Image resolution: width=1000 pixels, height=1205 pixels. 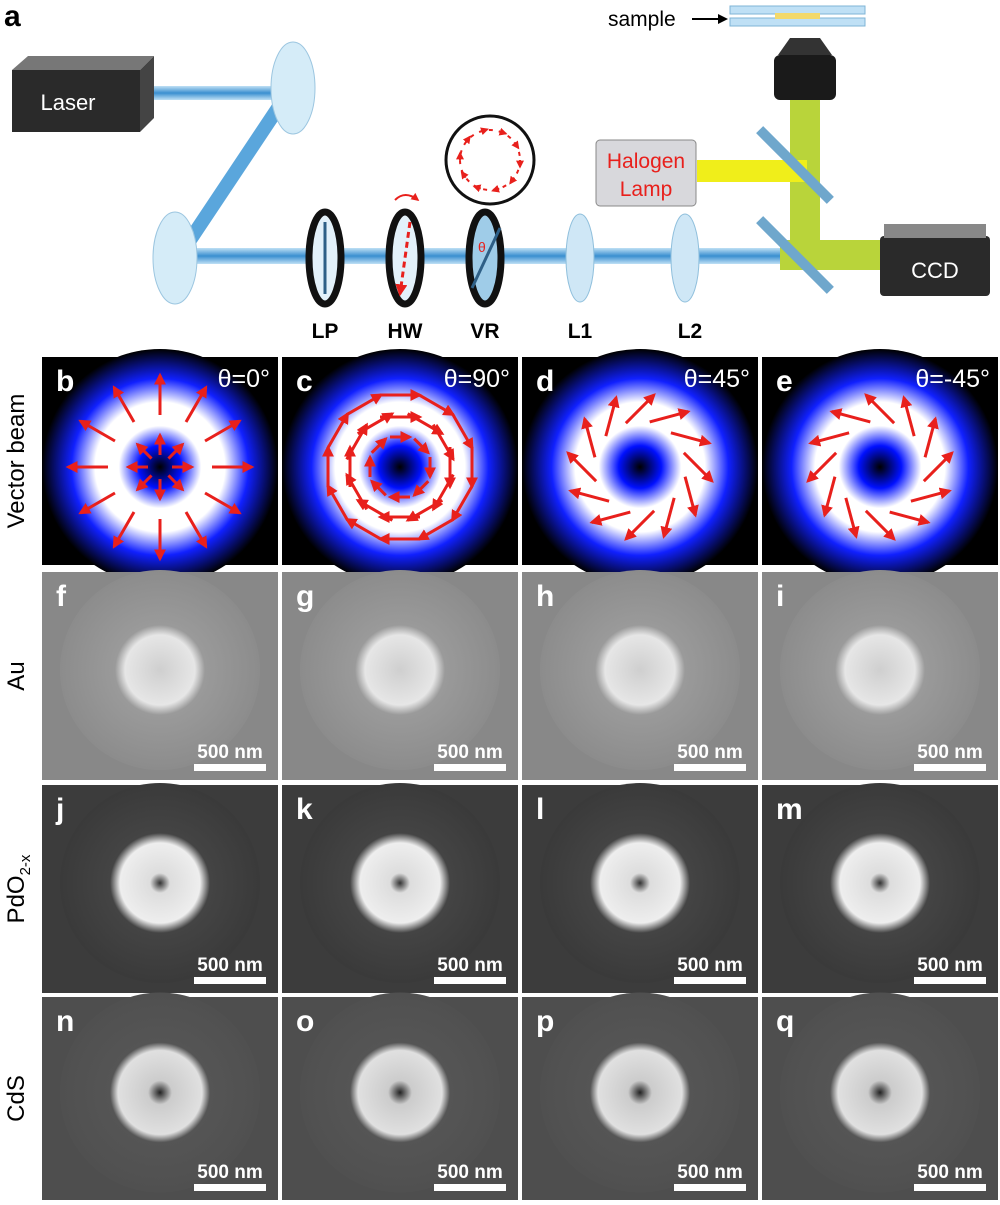 I want to click on theta-label: θ, so click(x=482, y=247).